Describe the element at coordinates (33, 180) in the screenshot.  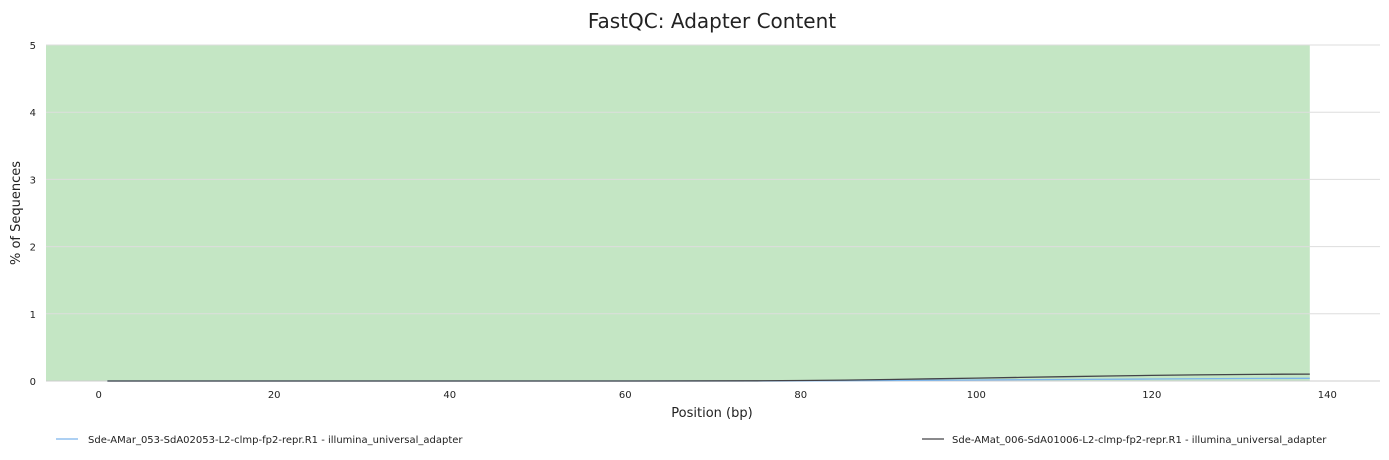
I see `y-tick-label: 3` at that location.